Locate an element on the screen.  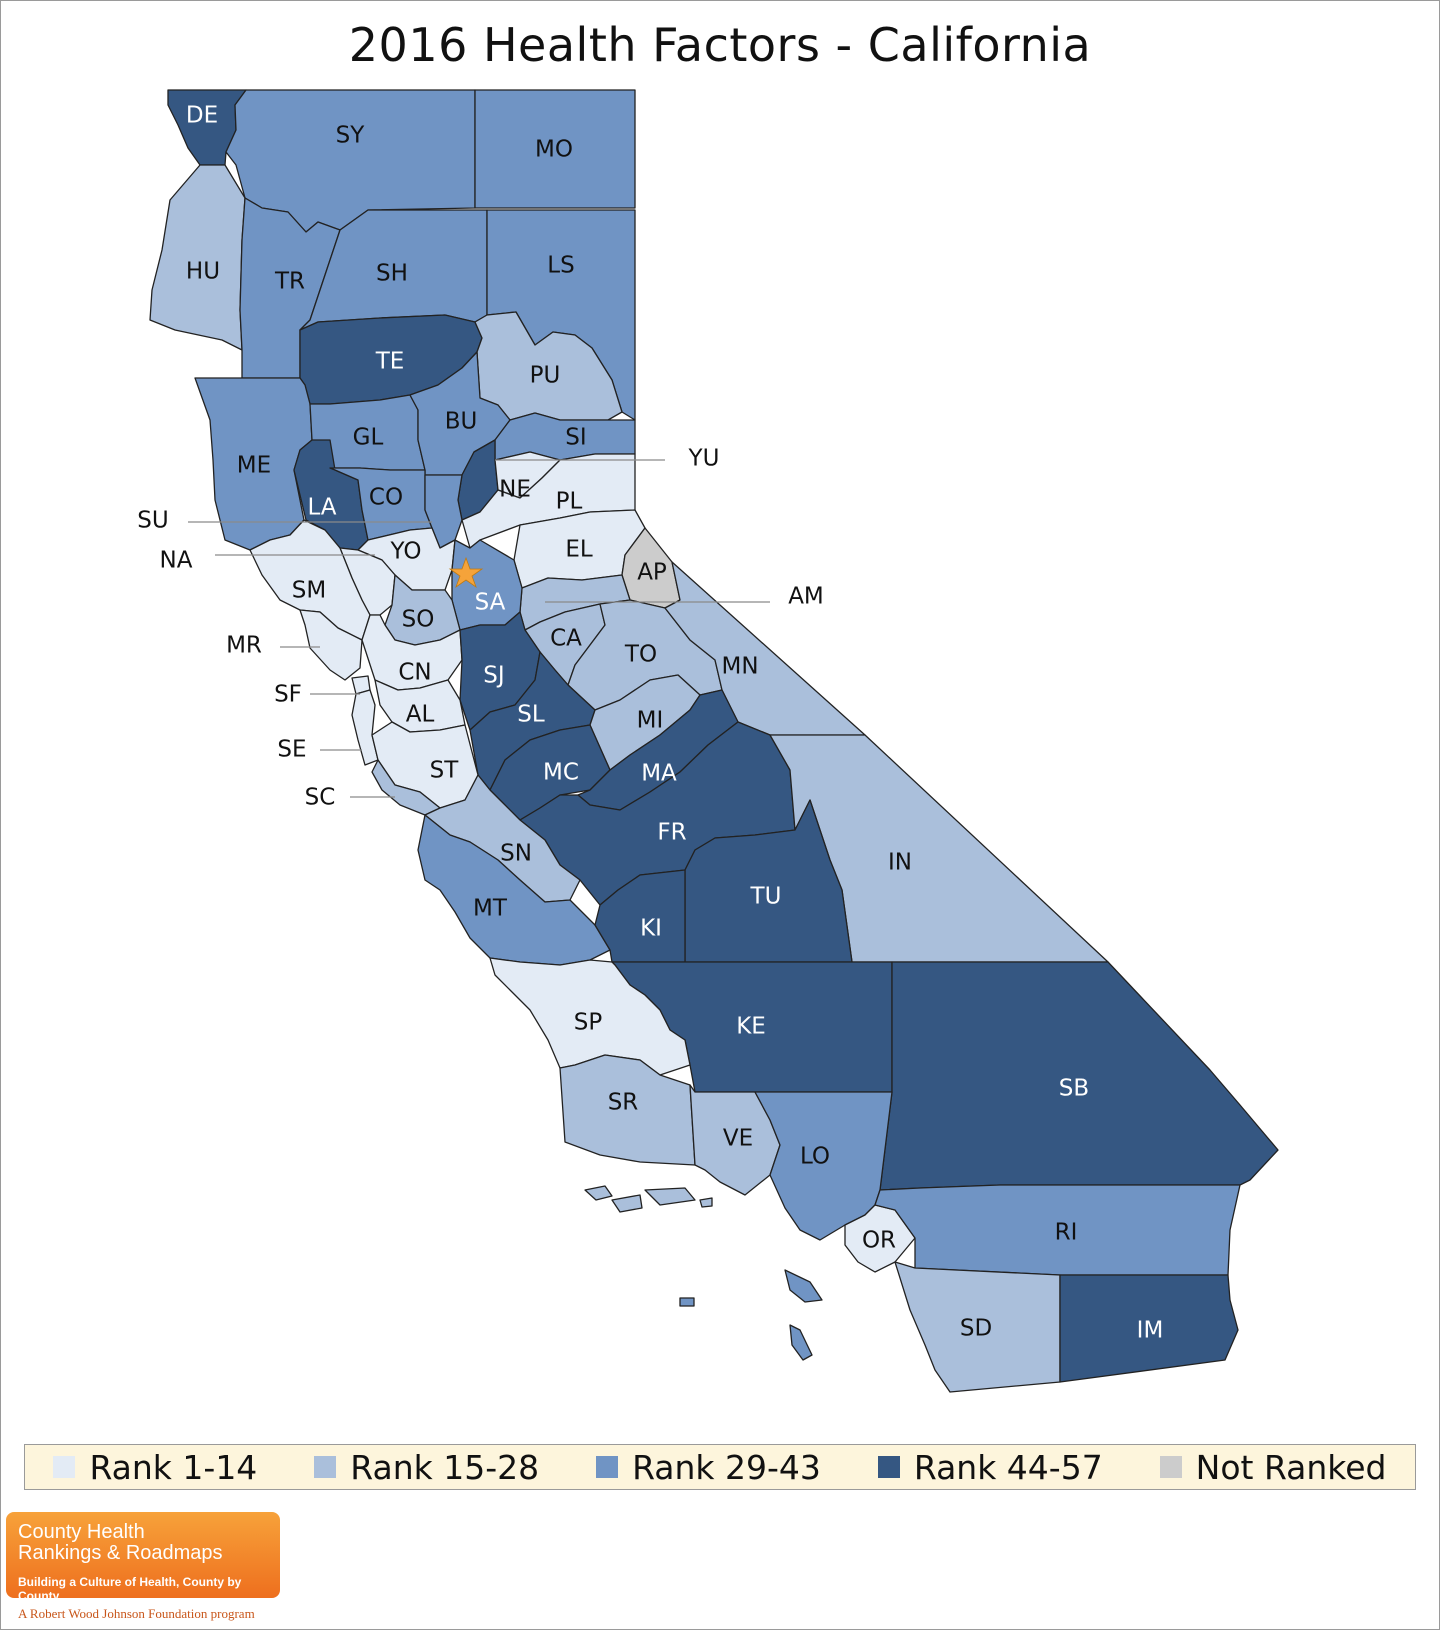
county-label-ne: NE is located at coordinates (515, 490).